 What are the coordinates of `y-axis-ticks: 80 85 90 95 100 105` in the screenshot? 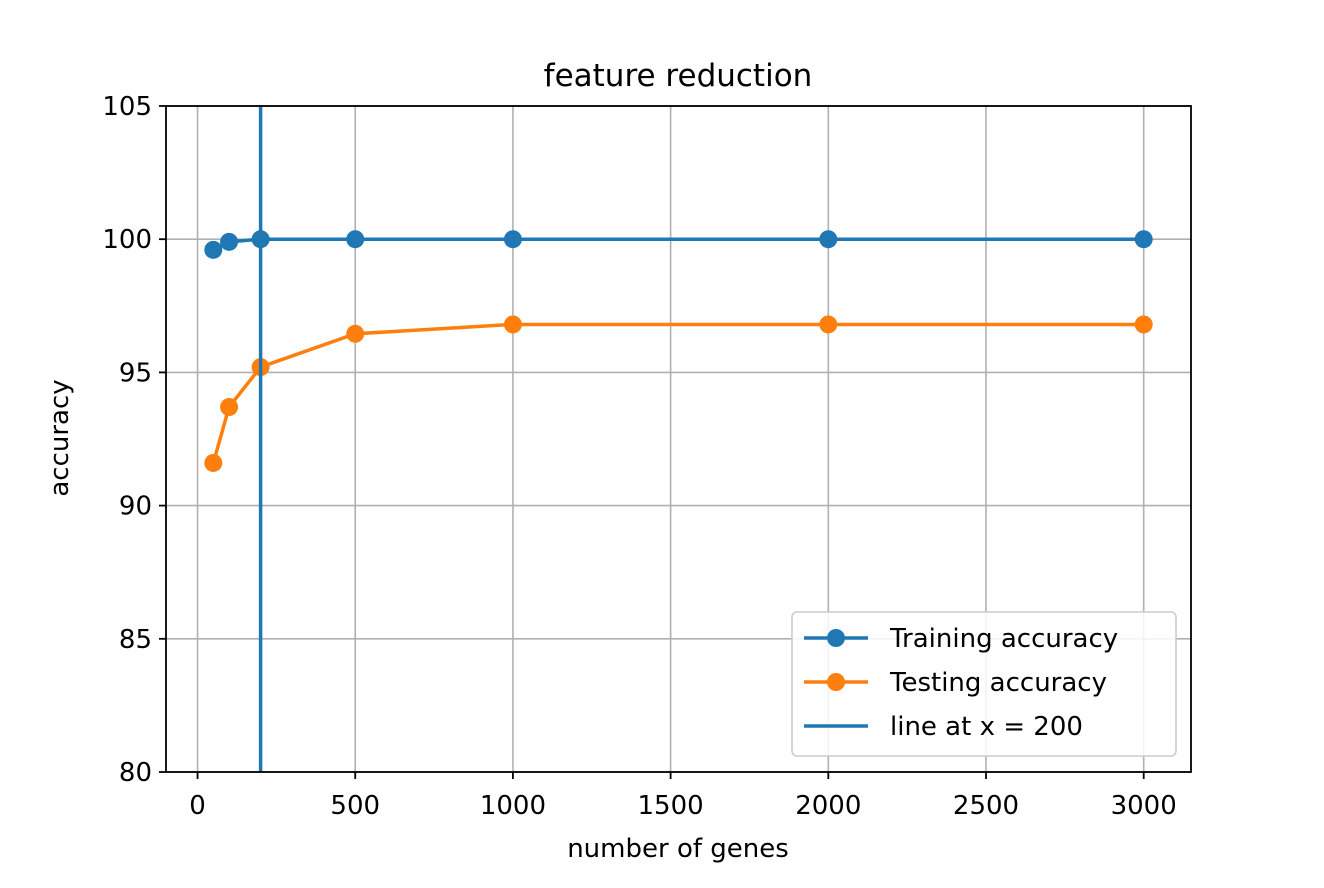 It's located at (134, 440).